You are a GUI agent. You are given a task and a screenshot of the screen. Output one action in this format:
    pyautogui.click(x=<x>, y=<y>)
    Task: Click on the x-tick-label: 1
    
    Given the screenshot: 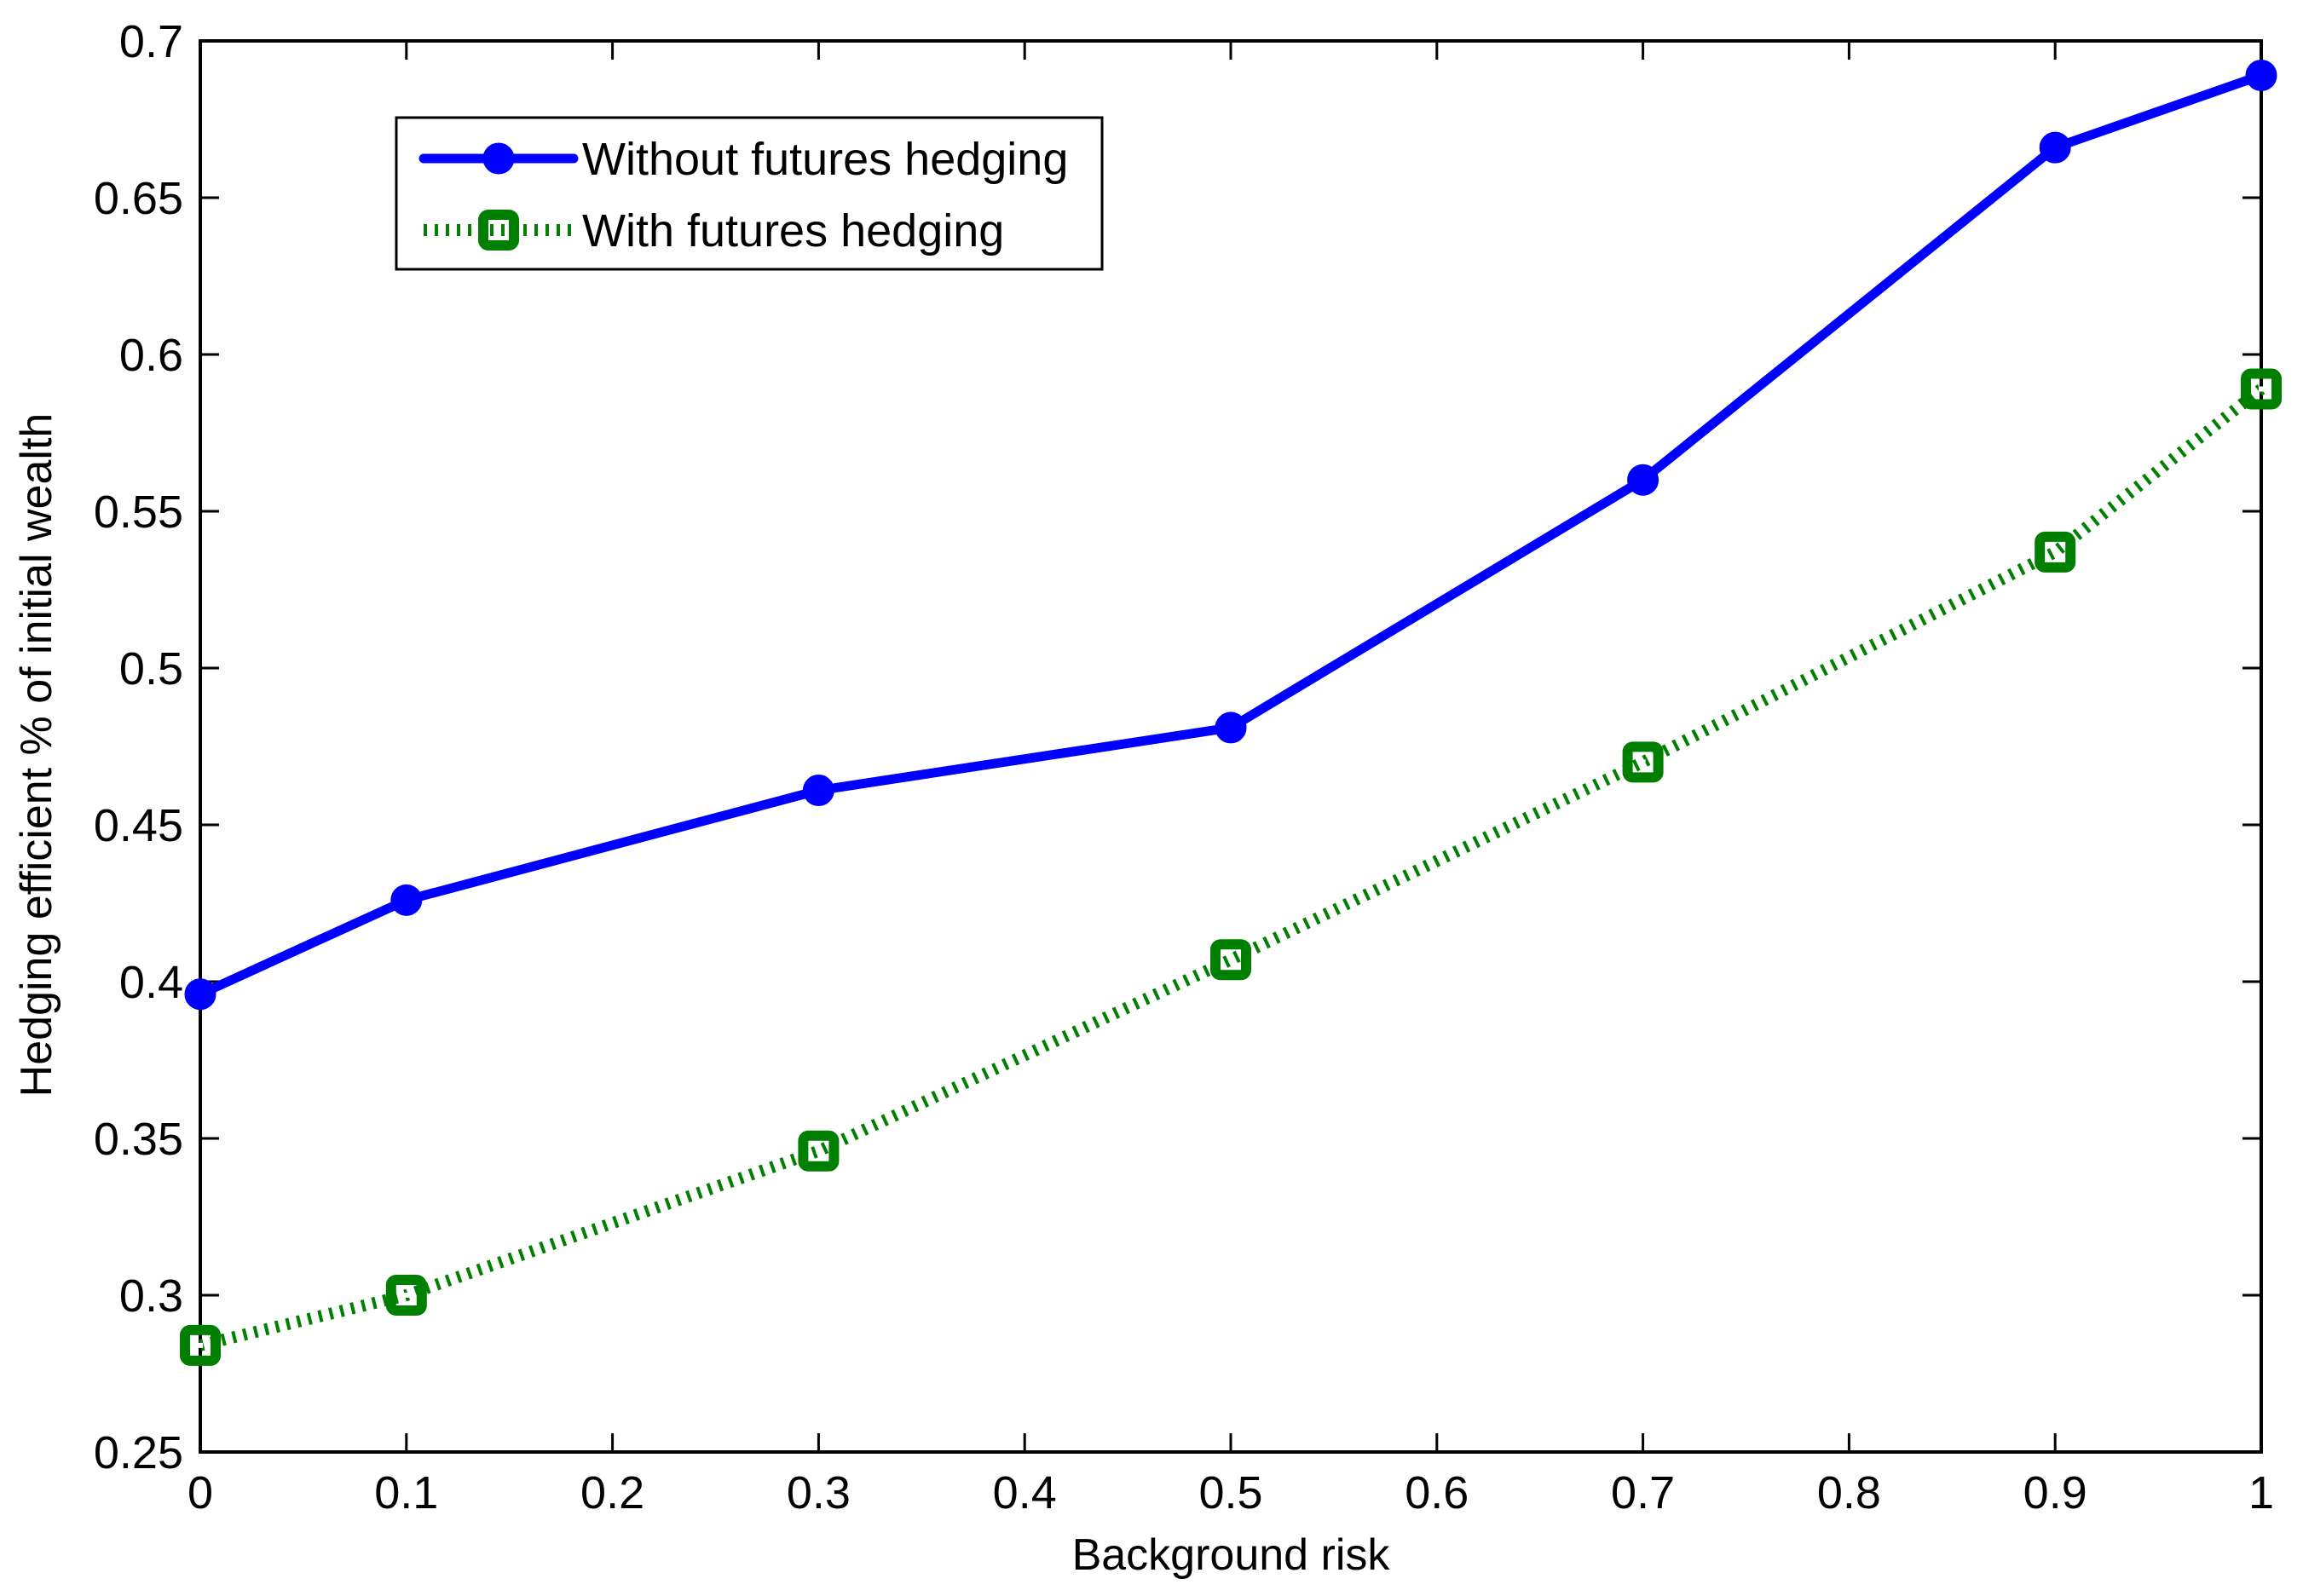 What is the action you would take?
    pyautogui.click(x=2261, y=1492)
    